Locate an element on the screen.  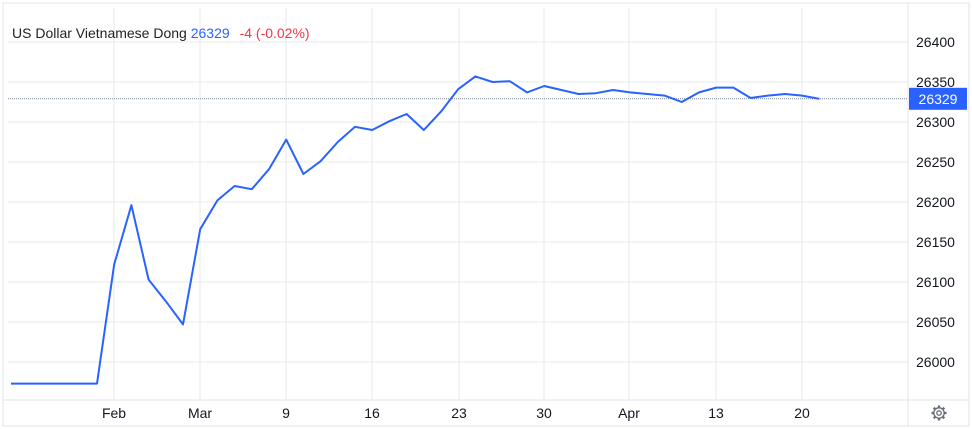
y-tick-label: 26050 is located at coordinates (935, 322).